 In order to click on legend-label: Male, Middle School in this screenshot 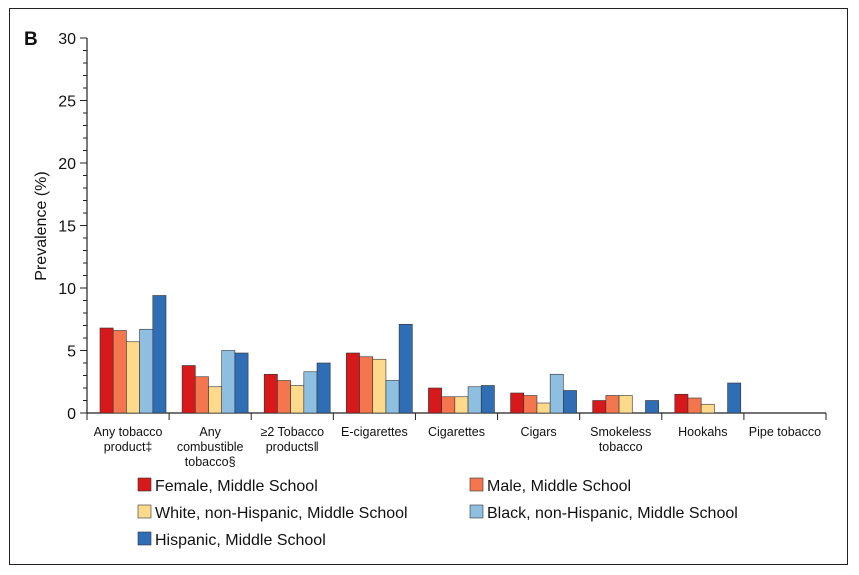, I will do `click(559, 486)`.